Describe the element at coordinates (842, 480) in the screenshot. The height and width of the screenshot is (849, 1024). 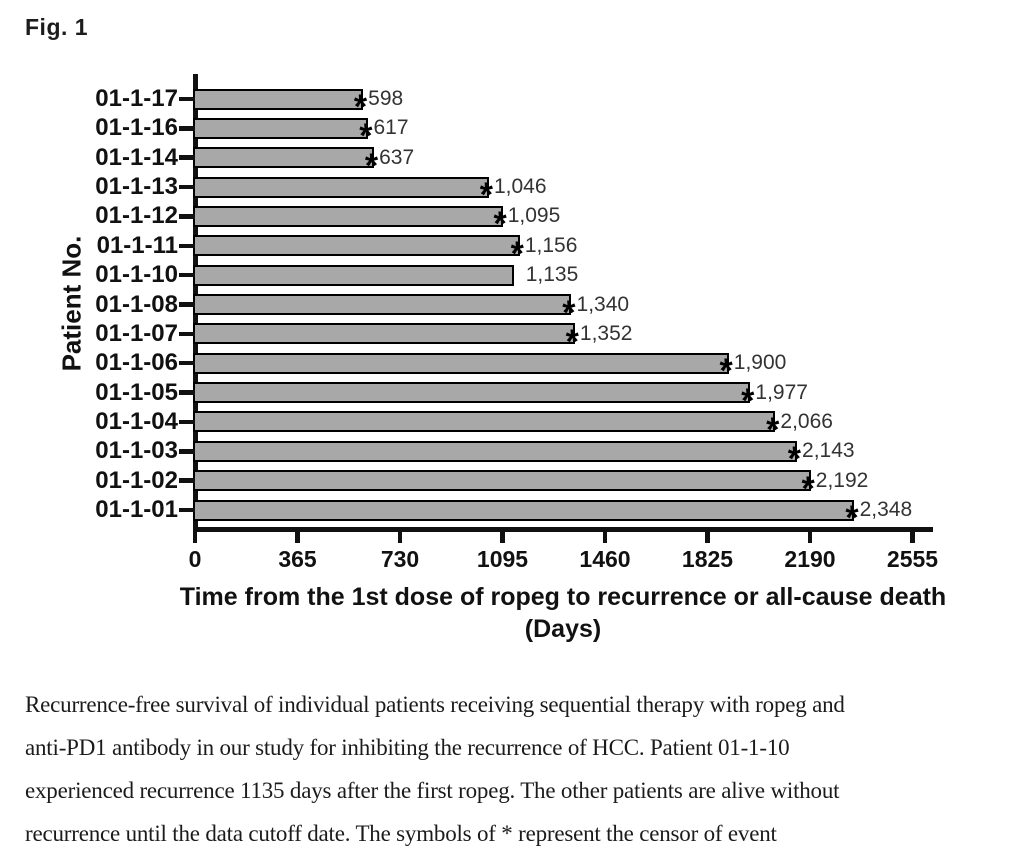
I see `bar-value-text: 2,192` at that location.